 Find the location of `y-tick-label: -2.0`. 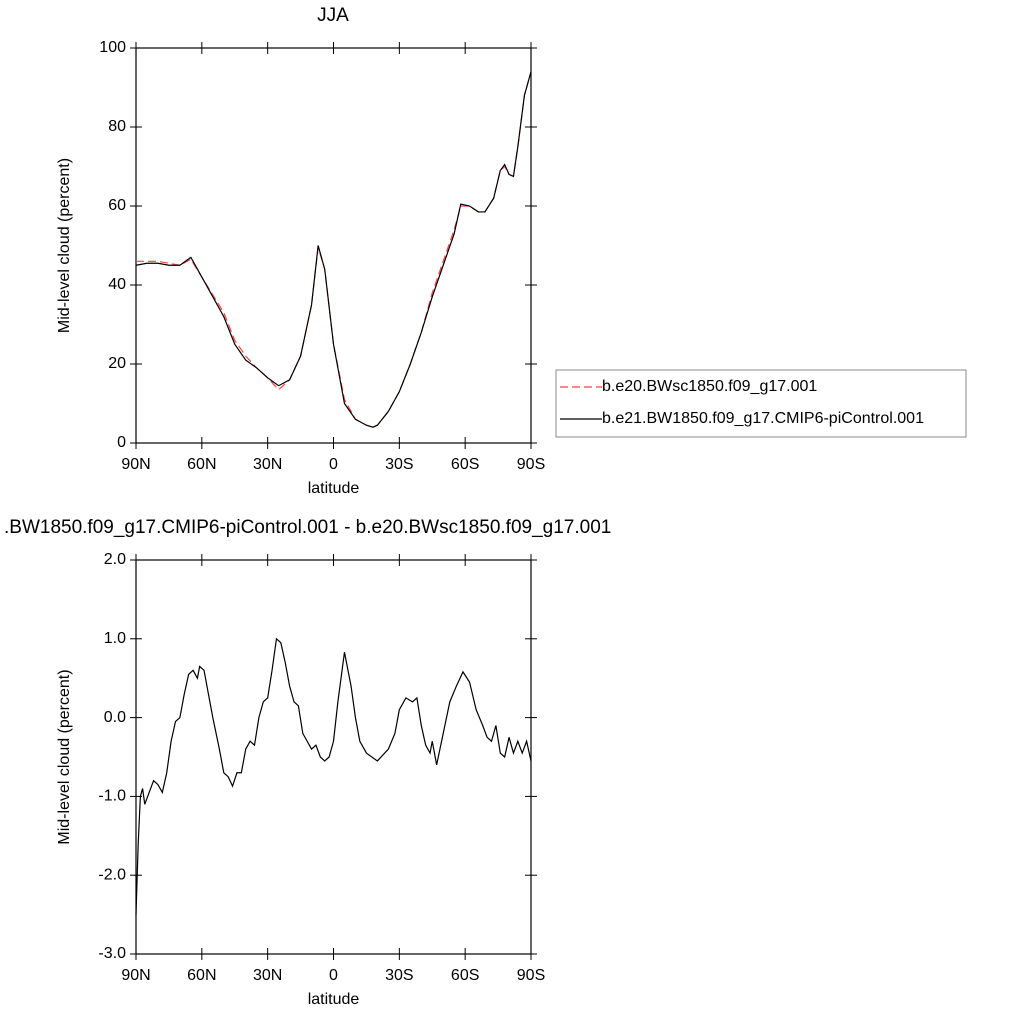

y-tick-label: -2.0 is located at coordinates (112, 874).